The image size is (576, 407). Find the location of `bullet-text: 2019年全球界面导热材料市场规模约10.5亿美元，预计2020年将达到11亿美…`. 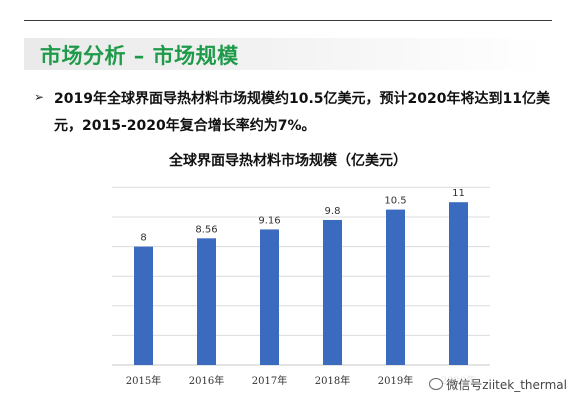

bullet-text: 2019年全球界面导热材料市场规模约10.5亿美元，预计2020年将达到11亿美… is located at coordinates (302, 112).